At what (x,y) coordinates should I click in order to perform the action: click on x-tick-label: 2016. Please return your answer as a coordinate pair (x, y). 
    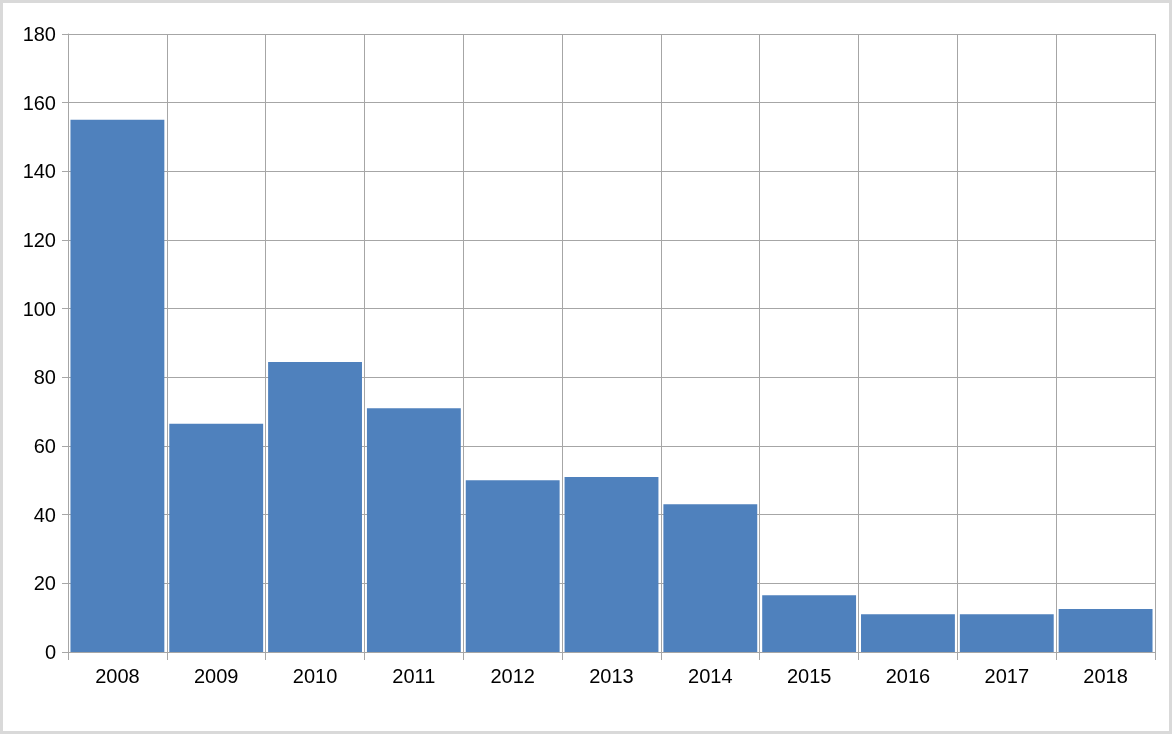
    Looking at the image, I should click on (908, 676).